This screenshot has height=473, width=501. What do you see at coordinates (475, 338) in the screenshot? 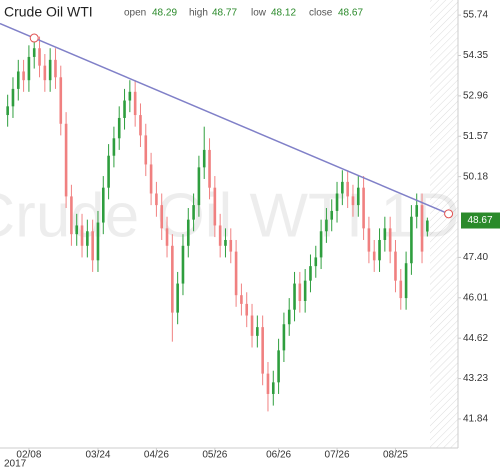
I see `y-tick-label: 44.62` at bounding box center [475, 338].